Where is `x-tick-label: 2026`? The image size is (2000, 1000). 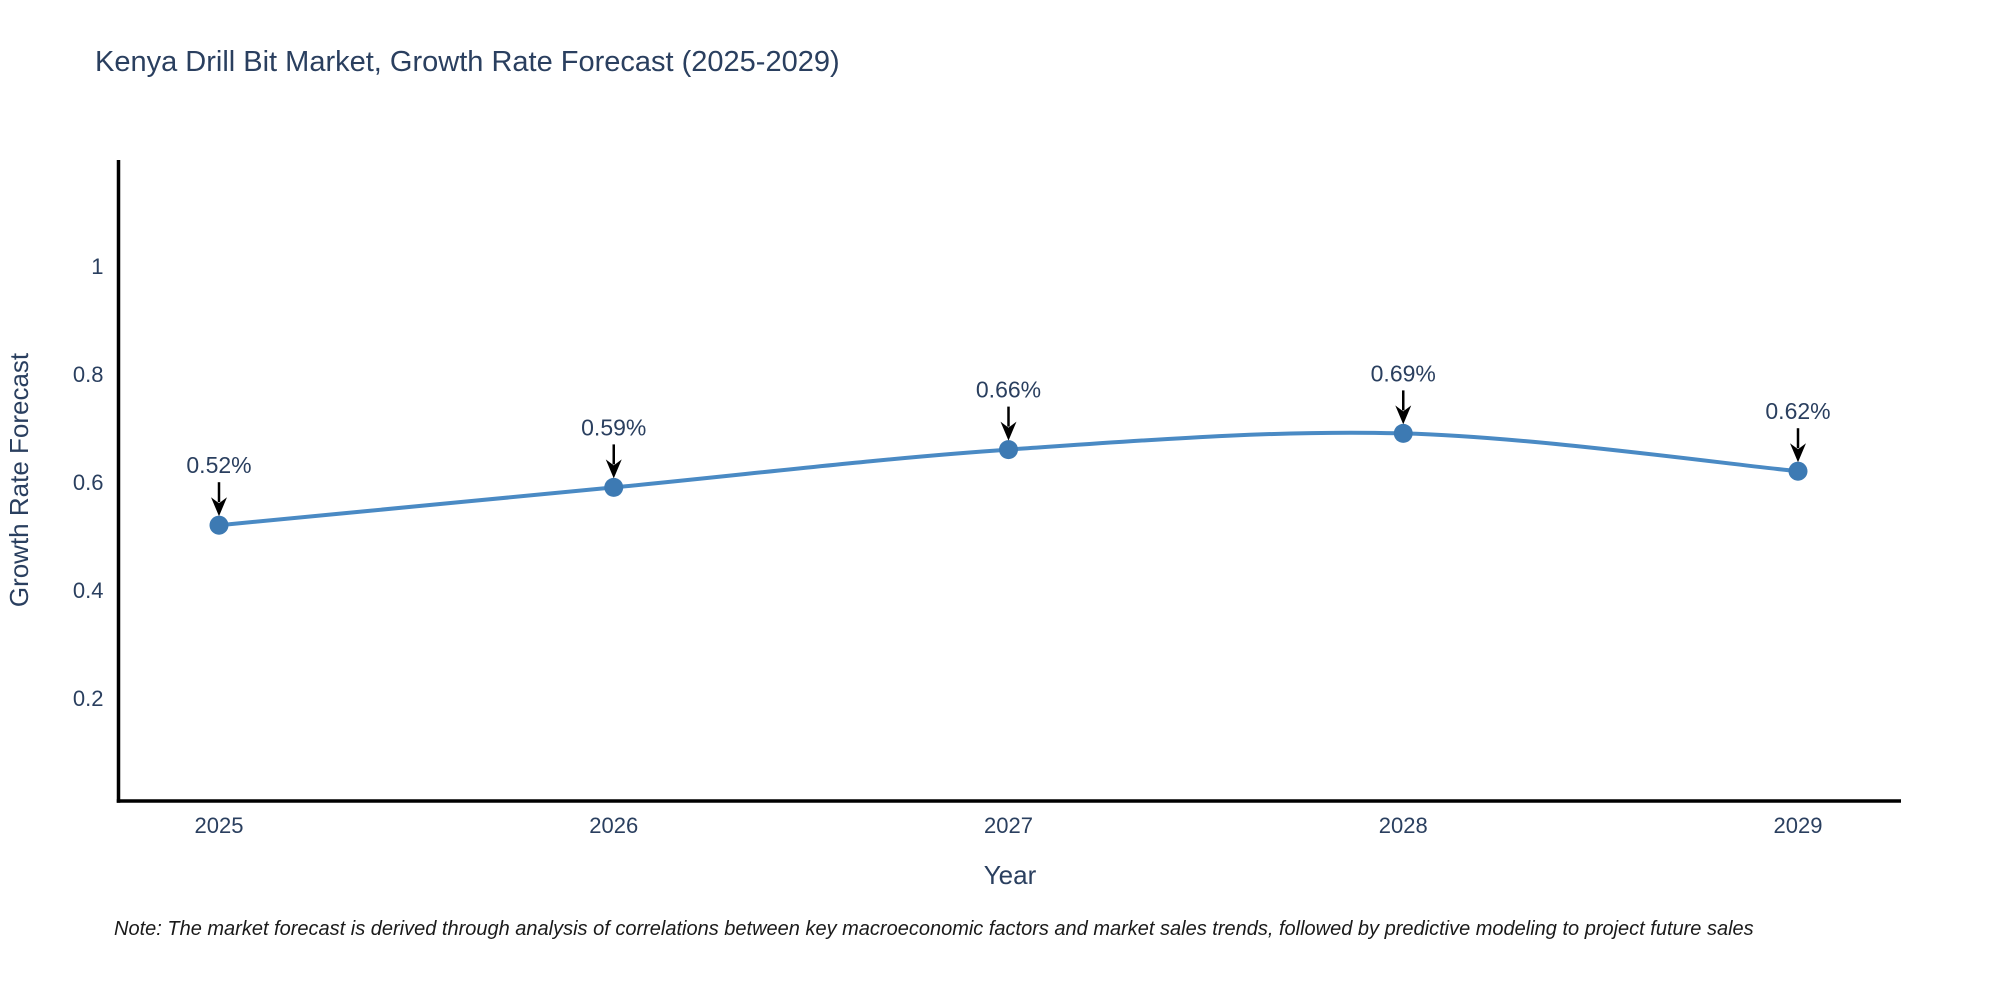 x-tick-label: 2026 is located at coordinates (613, 825).